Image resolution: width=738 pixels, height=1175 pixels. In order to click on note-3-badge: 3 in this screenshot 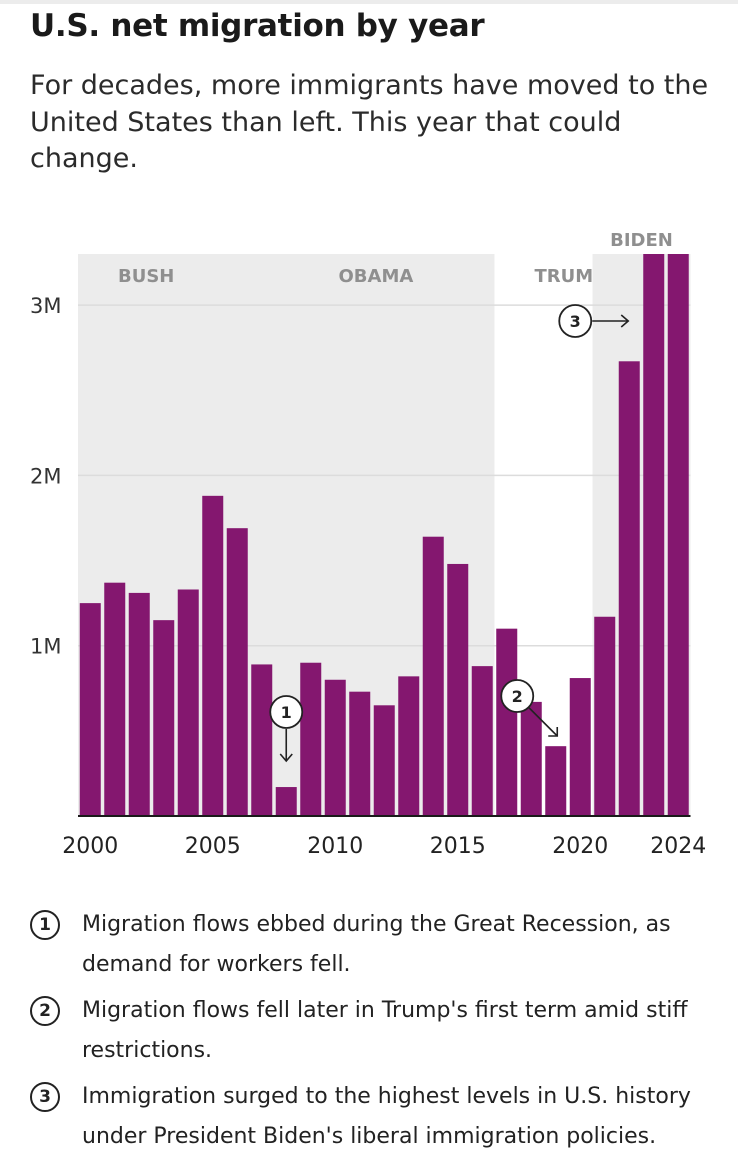, I will do `click(45, 1097)`.